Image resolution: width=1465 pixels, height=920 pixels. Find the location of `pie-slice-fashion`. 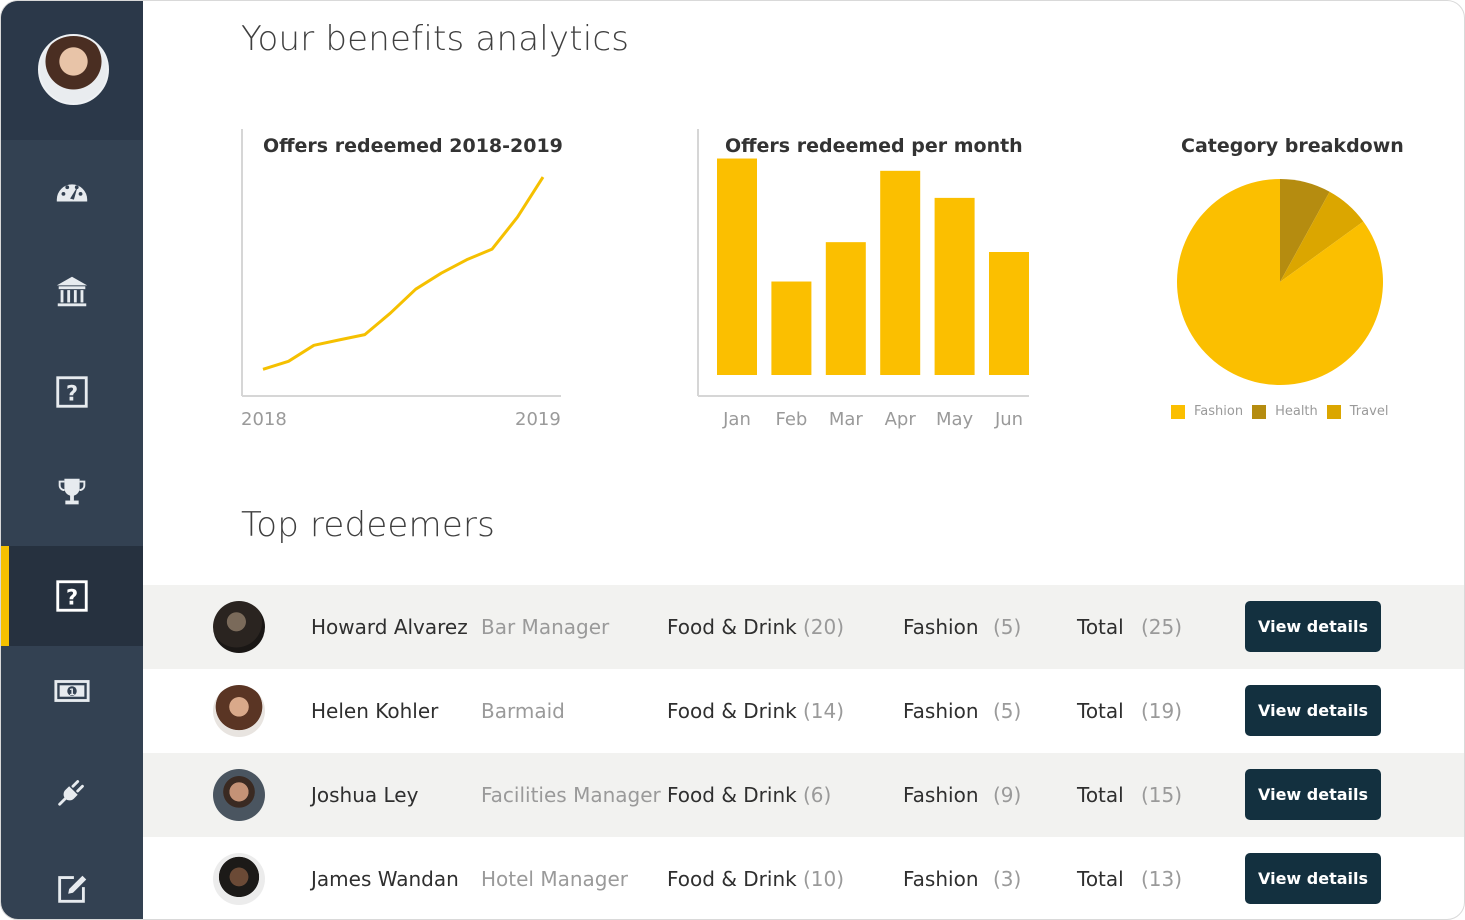

pie-slice-fashion is located at coordinates (1279, 282).